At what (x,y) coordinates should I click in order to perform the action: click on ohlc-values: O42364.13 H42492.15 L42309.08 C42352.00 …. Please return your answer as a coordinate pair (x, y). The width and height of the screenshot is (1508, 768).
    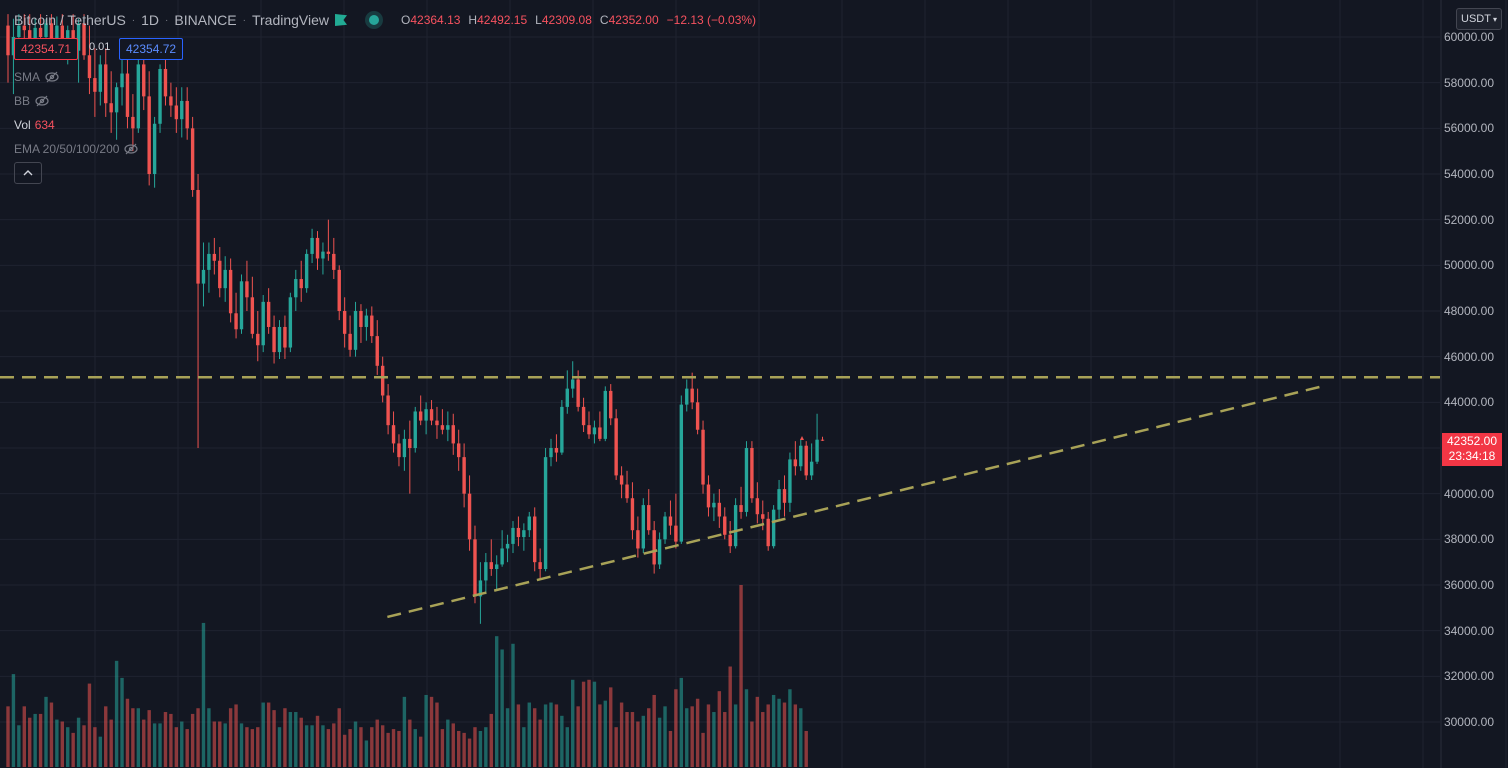
    Looking at the image, I should click on (579, 20).